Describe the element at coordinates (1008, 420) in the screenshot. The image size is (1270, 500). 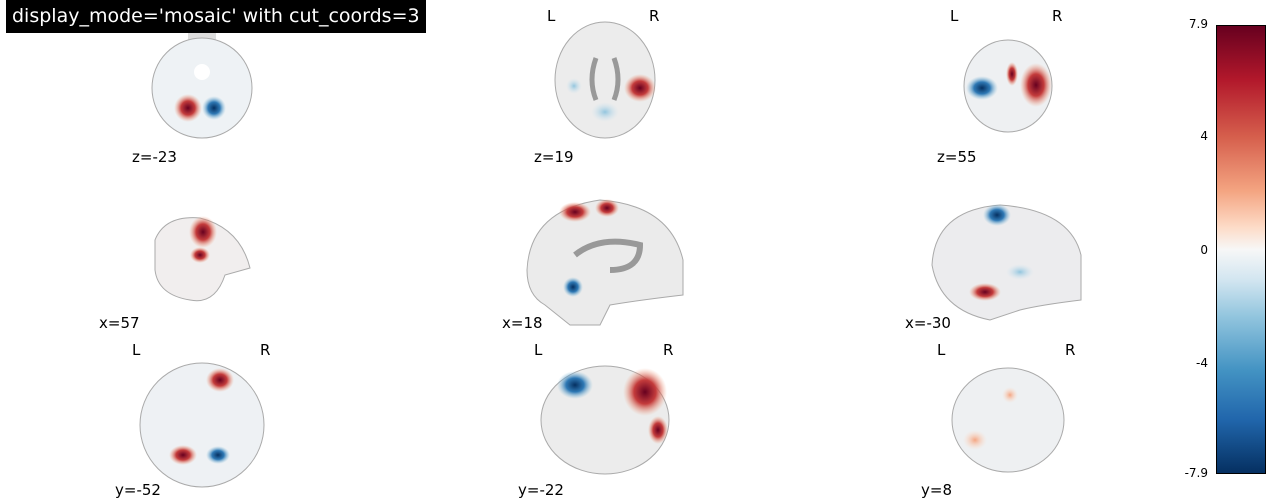
I see `coronal-slice-y8` at that location.